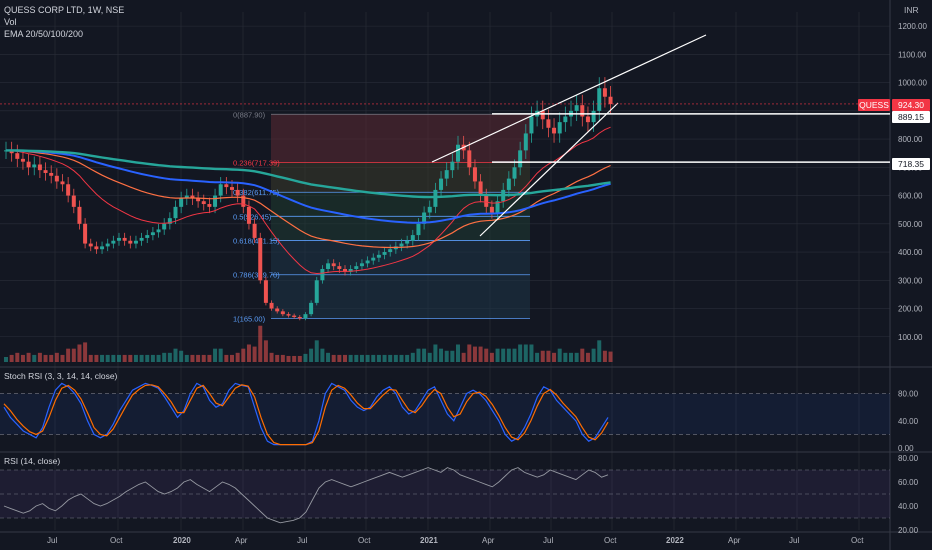 The image size is (932, 550). Describe the element at coordinates (44, 34) in the screenshot. I see `ema-legend: EMA 20/50/100/200` at that location.